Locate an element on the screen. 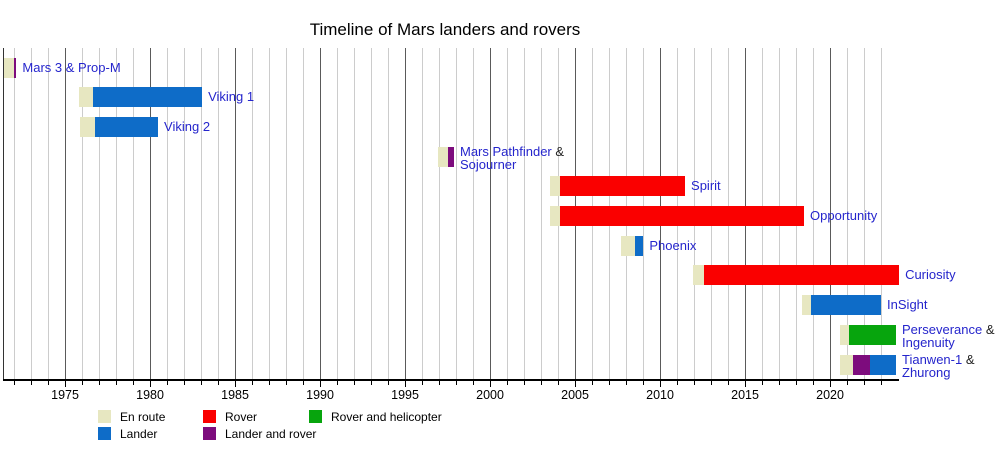 Image resolution: width=1000 pixels, height=458 pixels. gridline-2002 is located at coordinates (525, 214).